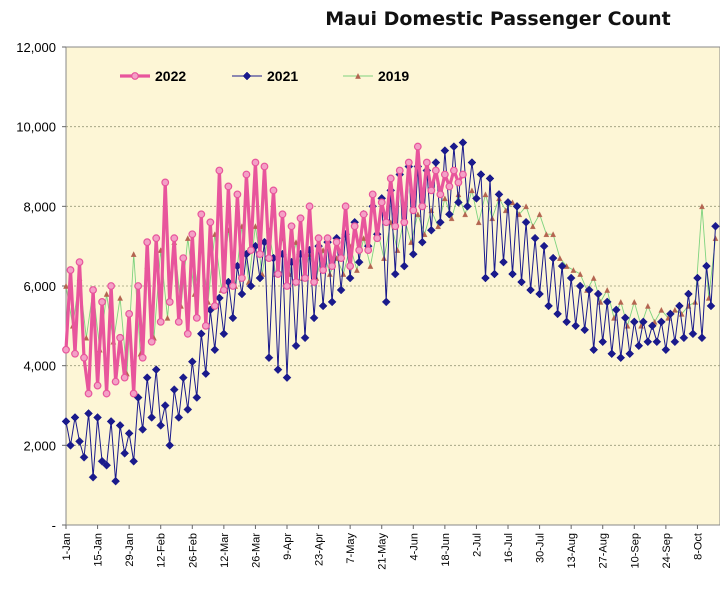  What do you see at coordinates (541, 548) in the screenshot?
I see `x-tick-label: 30-Jul` at bounding box center [541, 548].